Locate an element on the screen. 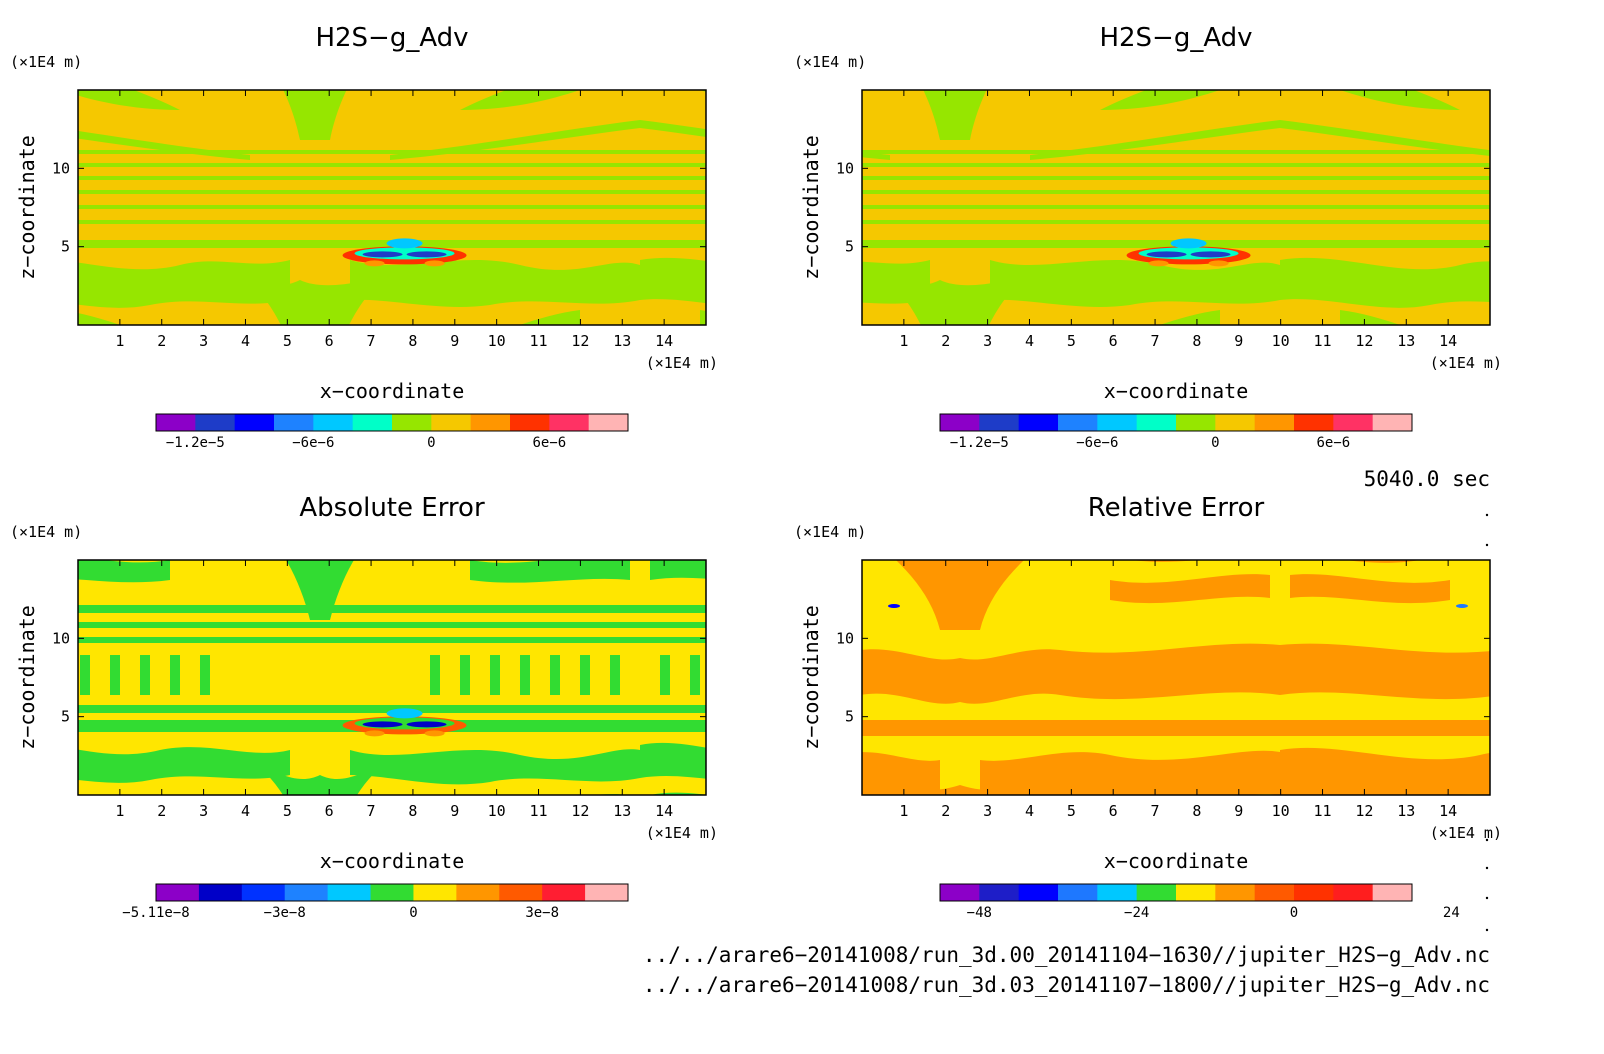 The width and height of the screenshot is (1604, 1054). colorbar-label: 3e−8 is located at coordinates (542, 913).